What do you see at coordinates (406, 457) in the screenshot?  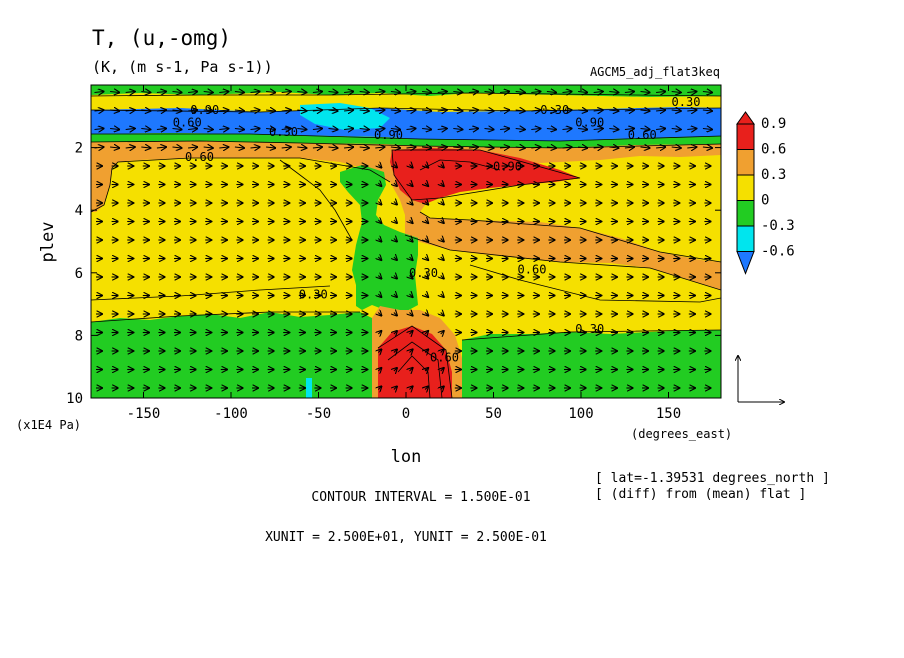 I see `x-axis-label: lon` at bounding box center [406, 457].